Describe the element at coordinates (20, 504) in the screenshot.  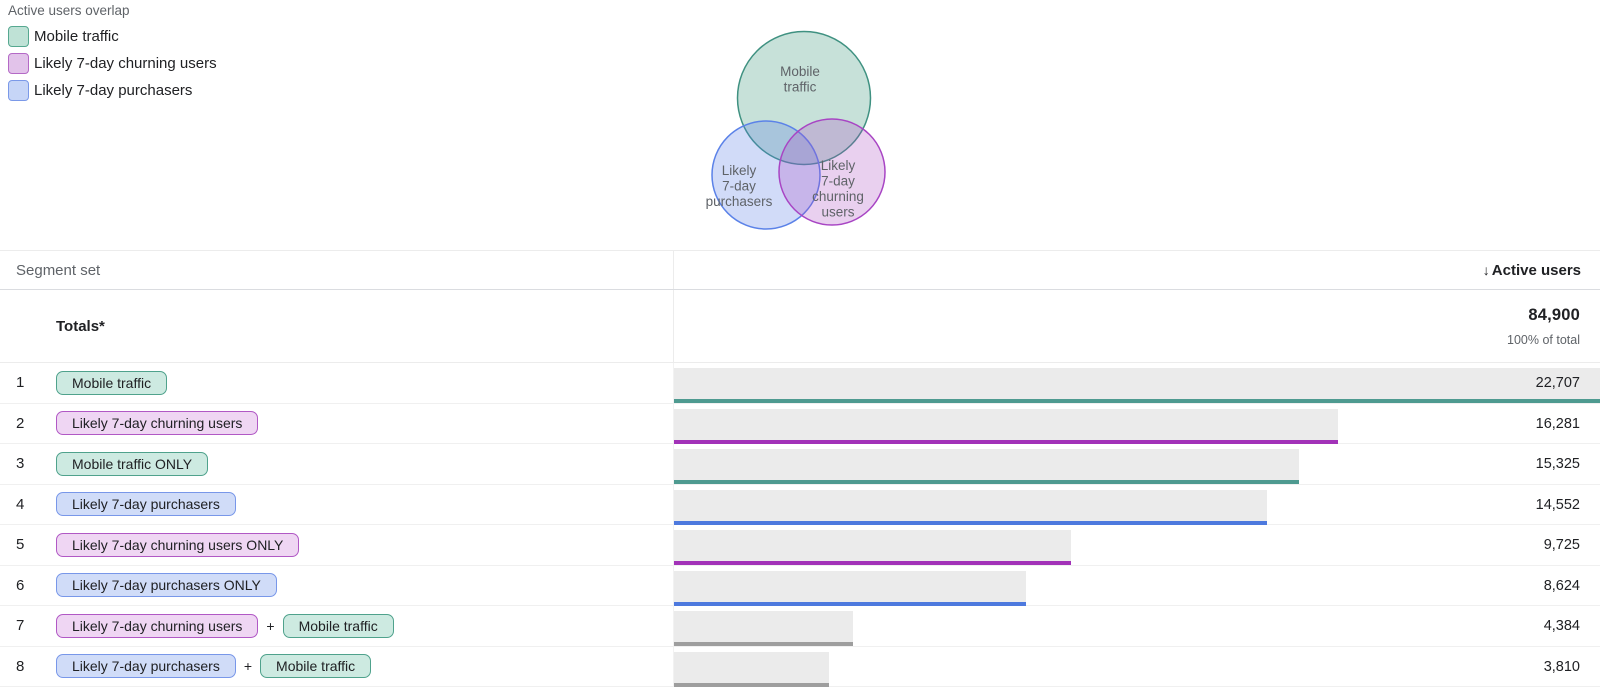
I see `row-rank: 4` at that location.